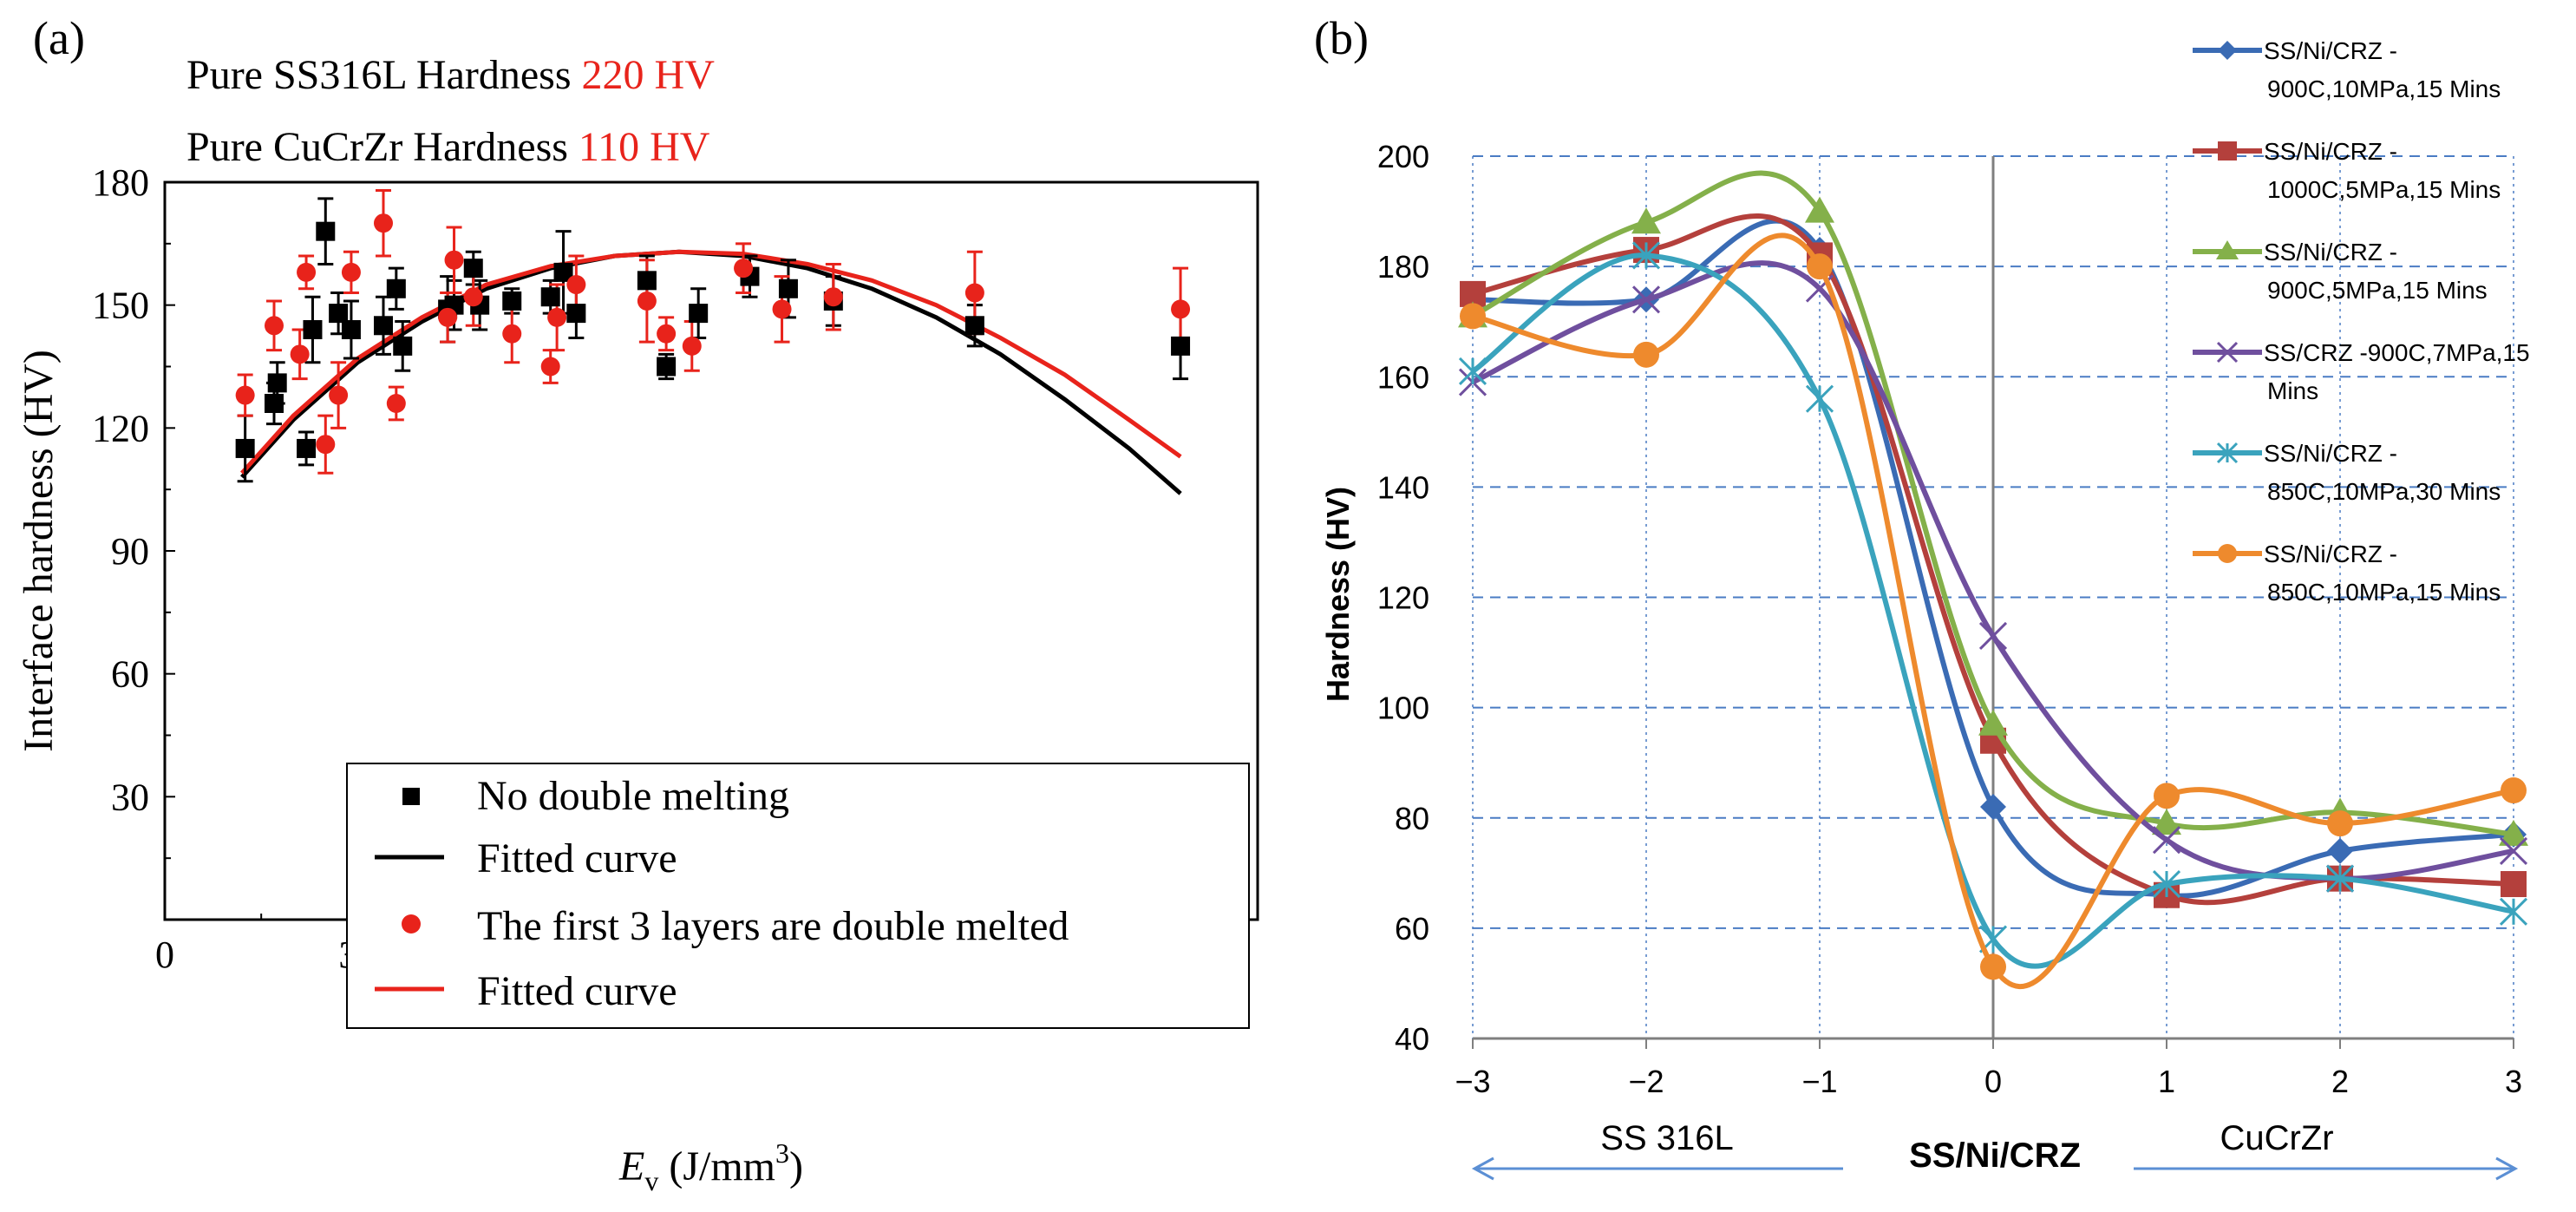  Describe the element at coordinates (1403, 377) in the screenshot. I see `y-tick-label: 160` at that location.